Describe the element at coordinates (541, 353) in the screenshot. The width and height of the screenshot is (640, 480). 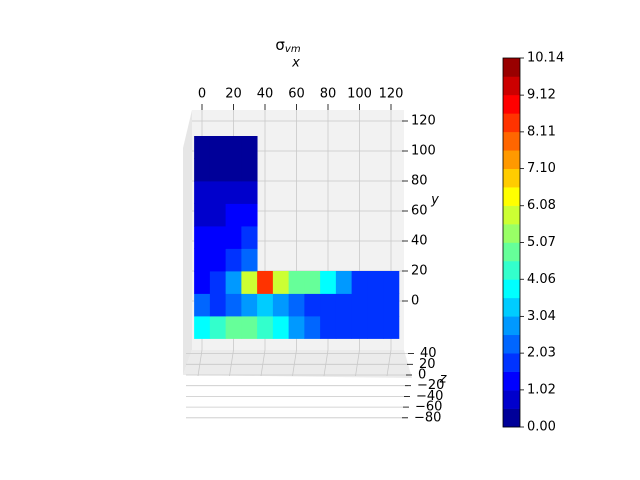
I see `colorbar-tick-label: 2.03` at that location.